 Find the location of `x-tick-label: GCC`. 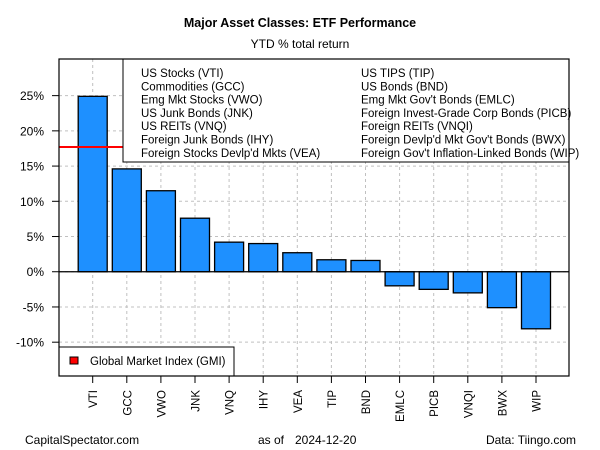

x-tick-label: GCC is located at coordinates (128, 403).